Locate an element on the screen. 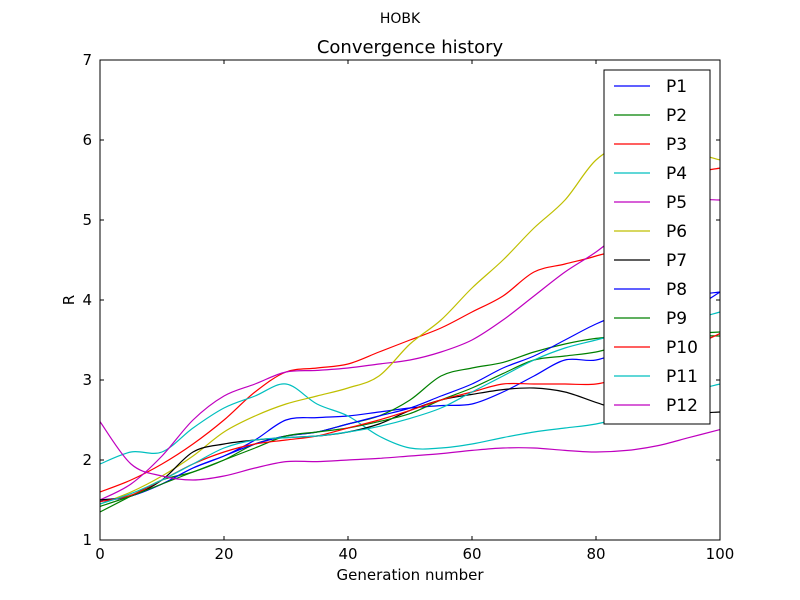 The width and height of the screenshot is (800, 600). legend-label-p2: P2 is located at coordinates (676, 116).